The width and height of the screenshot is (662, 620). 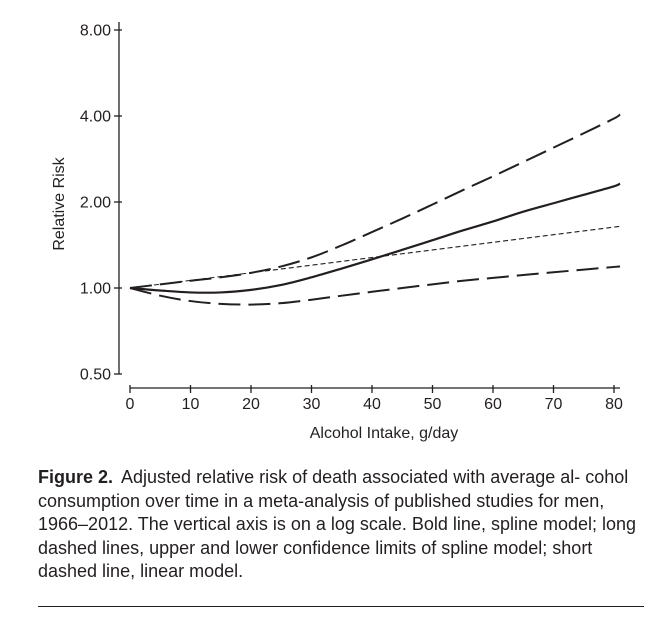 I want to click on y-tick-label: 0.50, so click(x=95, y=375).